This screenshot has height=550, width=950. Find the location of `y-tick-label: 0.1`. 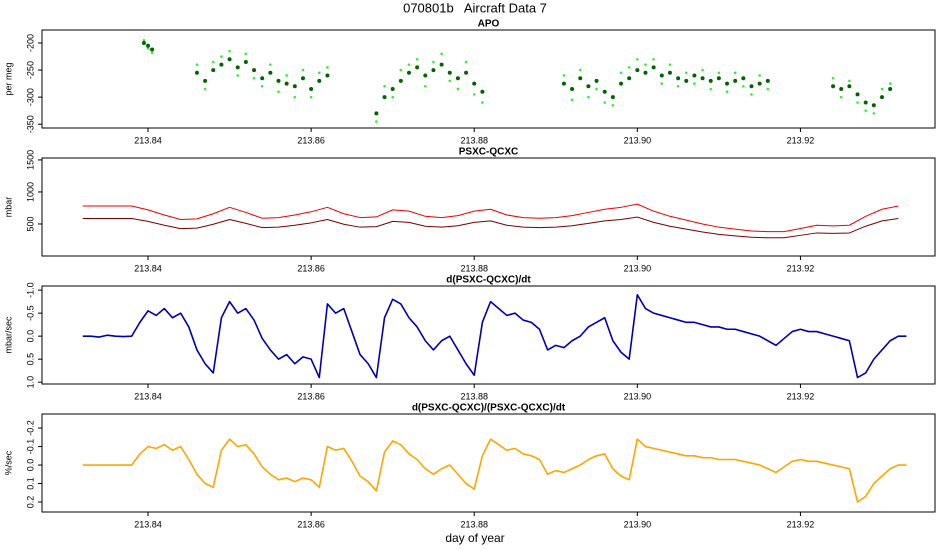

y-tick-label: 0.1 is located at coordinates (30, 483).